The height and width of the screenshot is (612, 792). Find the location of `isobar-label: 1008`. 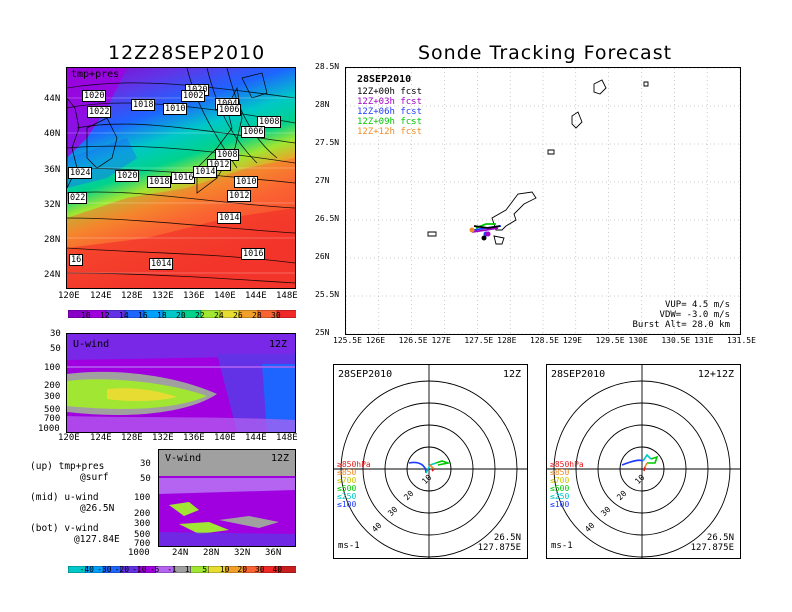

isobar-label: 1008 is located at coordinates (269, 122).